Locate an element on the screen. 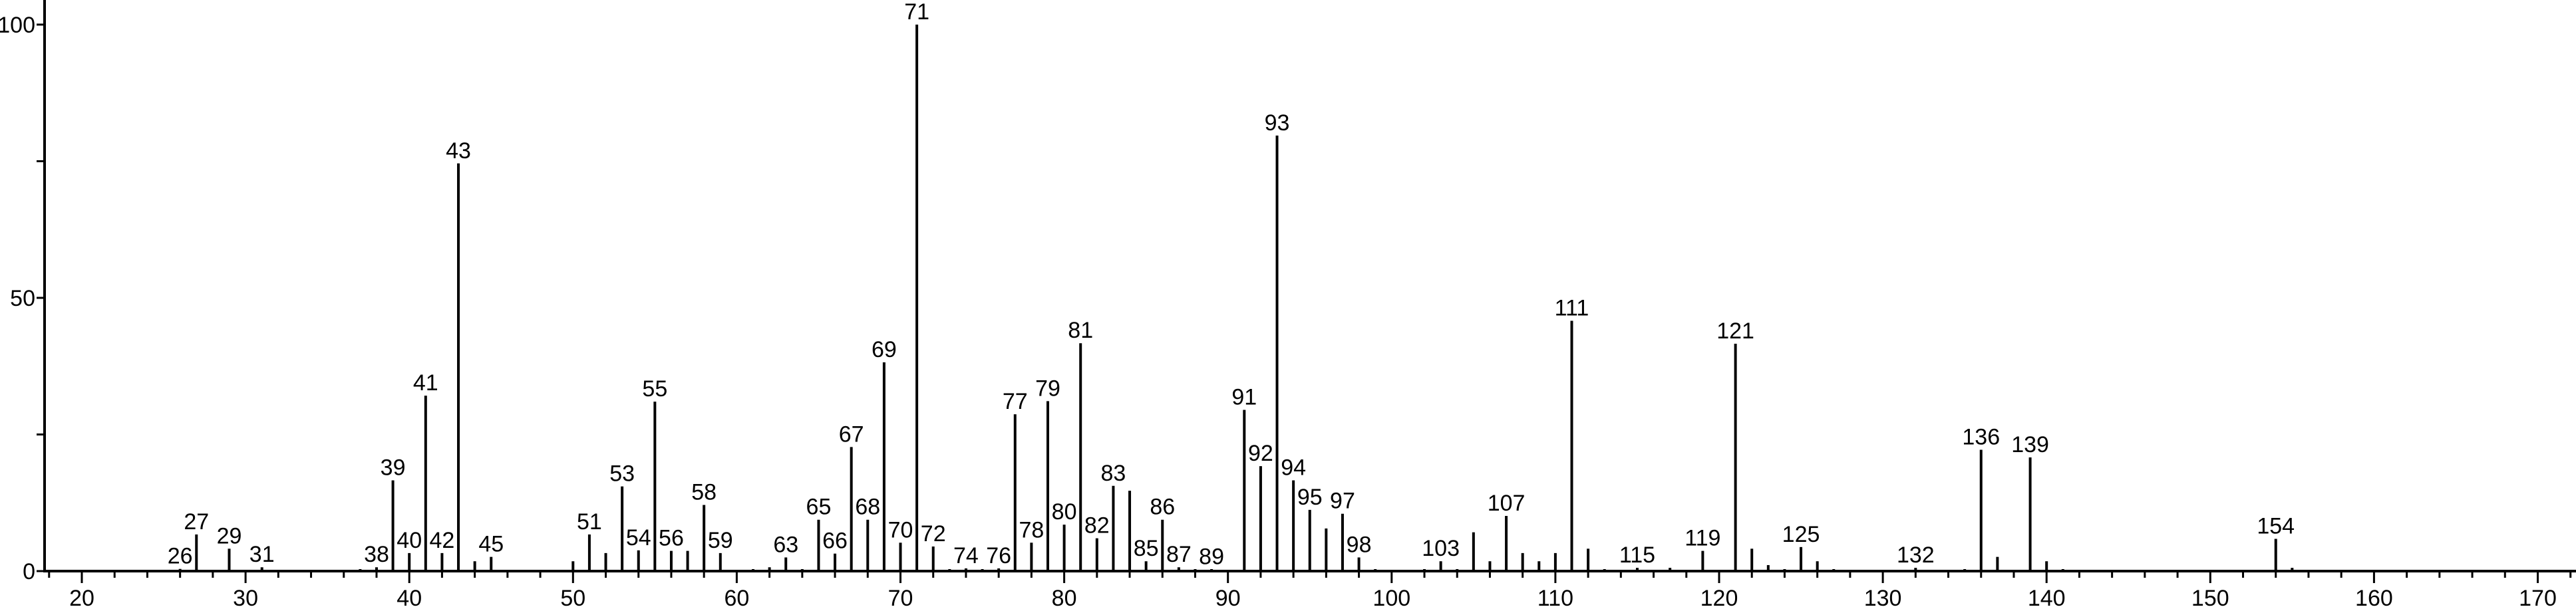 This screenshot has width=2576, height=609. x-tick-label: 20 is located at coordinates (81, 597).